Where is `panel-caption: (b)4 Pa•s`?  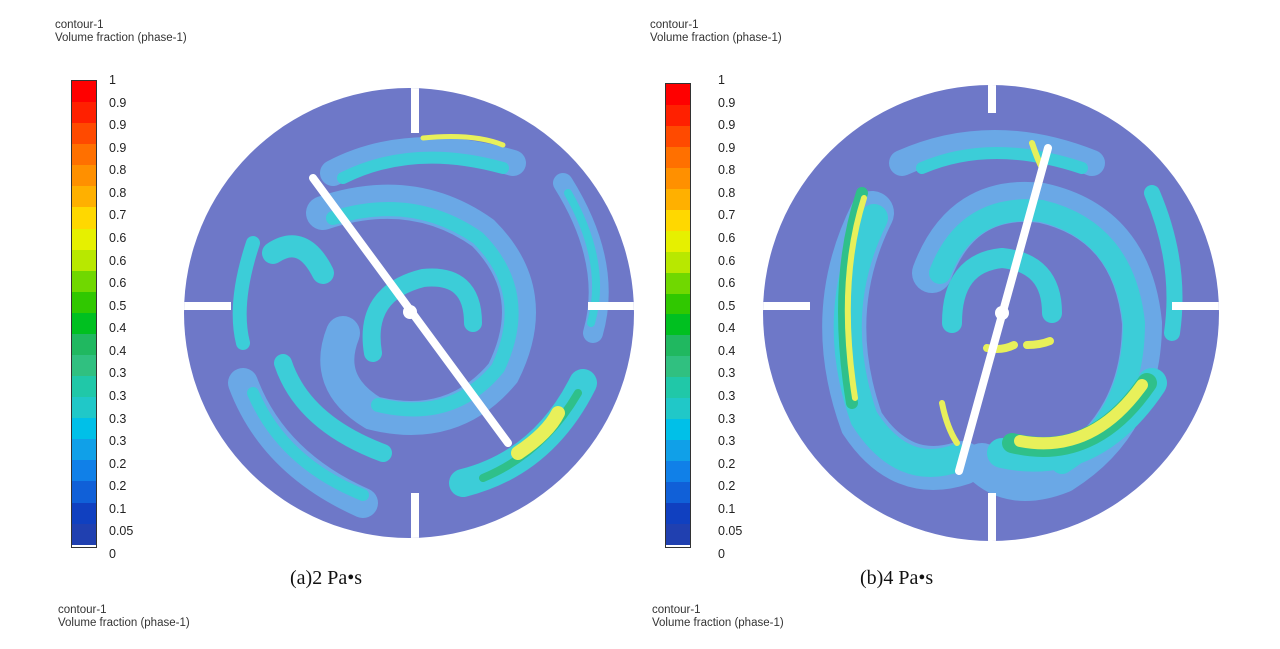 panel-caption: (b)4 Pa•s is located at coordinates (897, 578).